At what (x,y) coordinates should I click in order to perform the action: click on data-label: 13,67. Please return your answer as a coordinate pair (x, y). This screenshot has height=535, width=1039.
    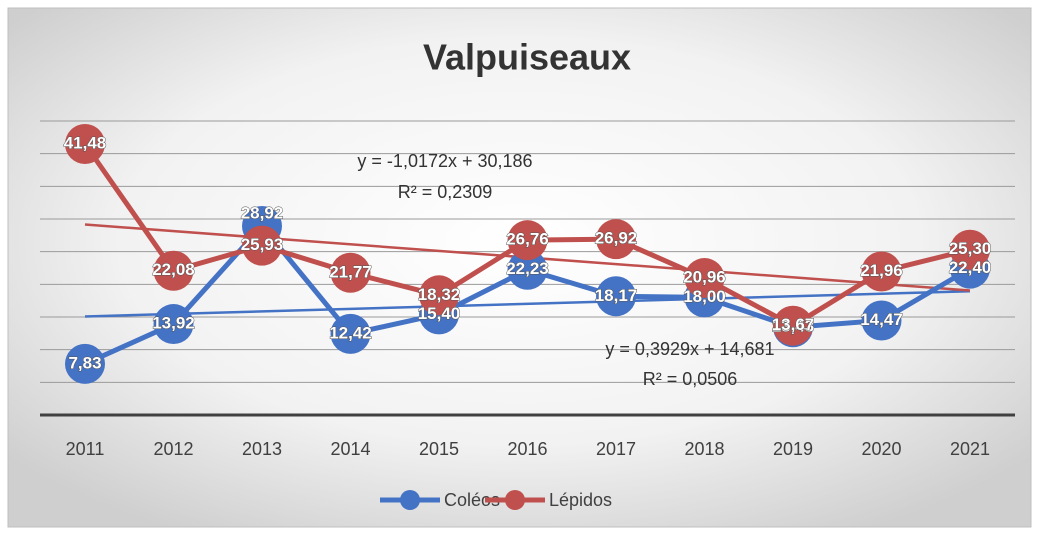
    Looking at the image, I should click on (793, 324).